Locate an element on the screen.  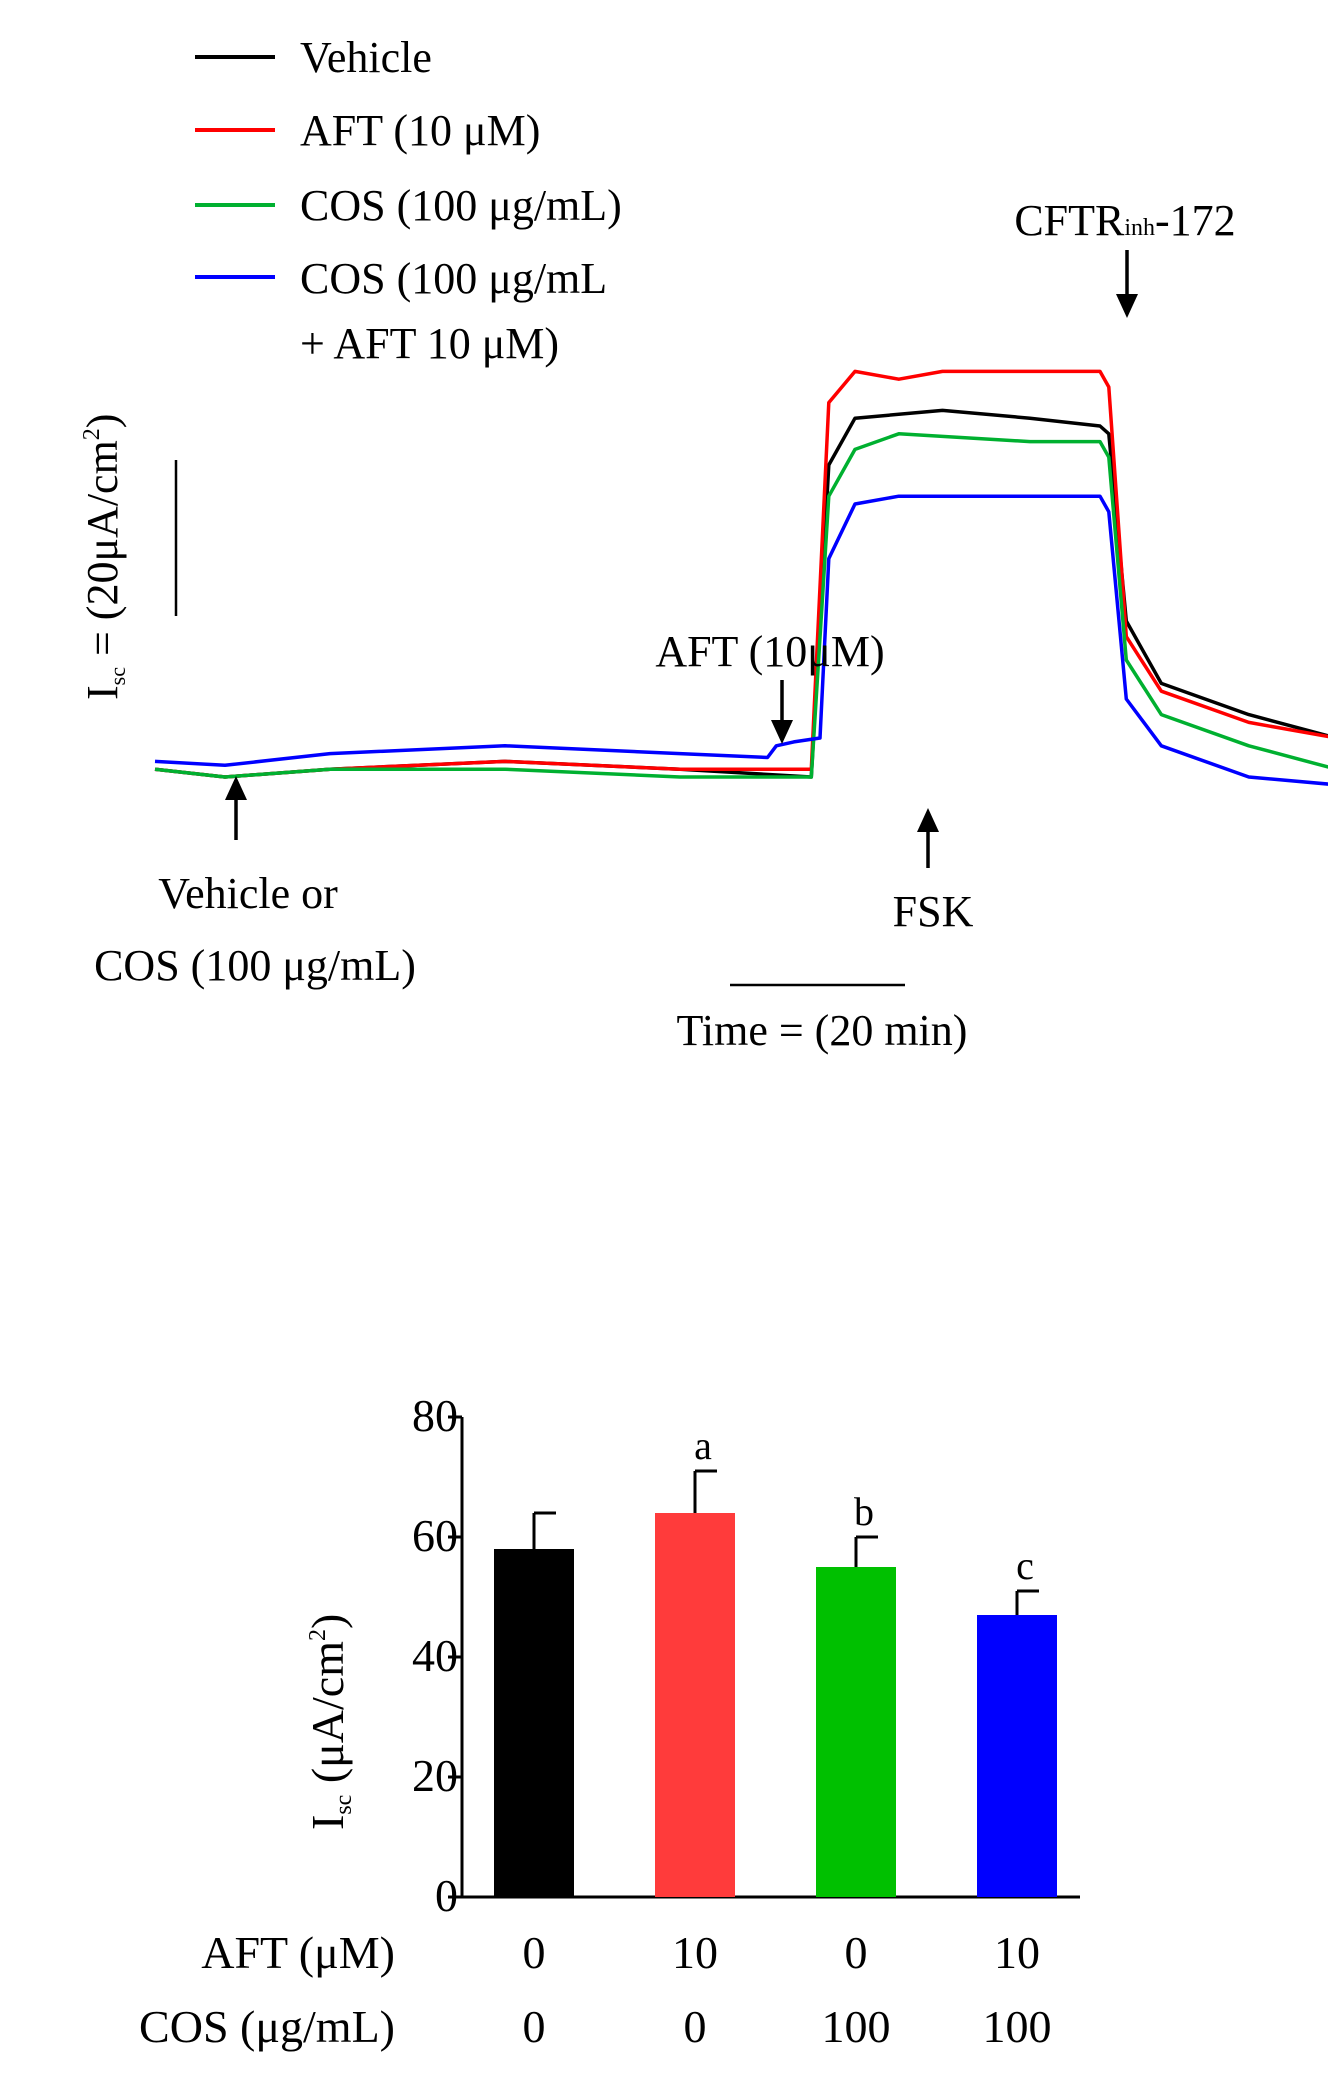
legend-label-cos: COS (100 μg/mL) is located at coordinates (461, 205).